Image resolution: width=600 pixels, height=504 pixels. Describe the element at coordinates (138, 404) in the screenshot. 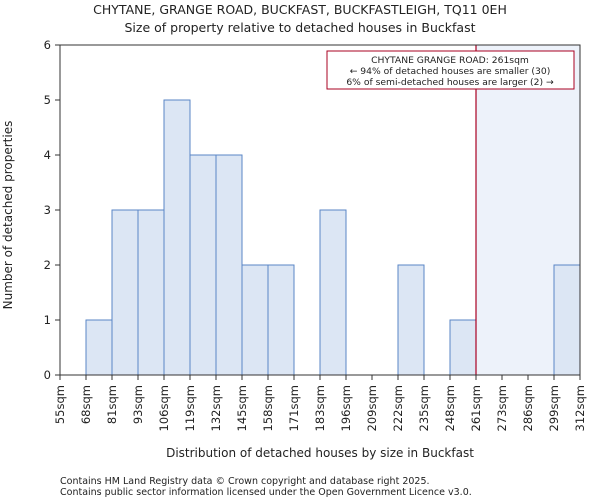

I see `x-tick-label-93sqm: 93sqm` at that location.